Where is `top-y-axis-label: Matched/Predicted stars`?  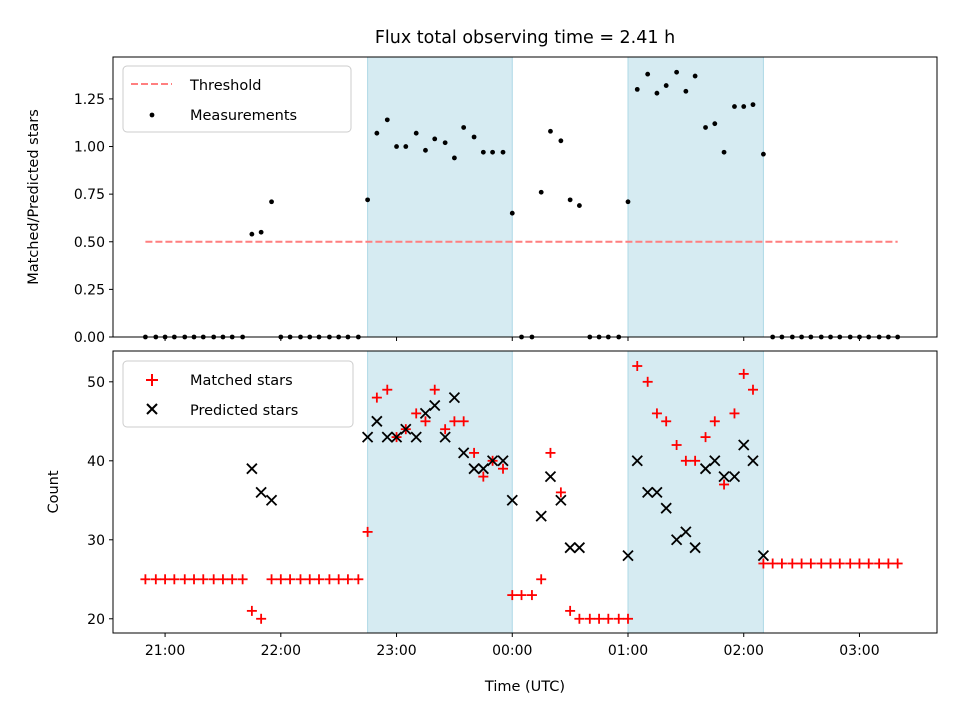
top-y-axis-label: Matched/Predicted stars is located at coordinates (34, 197).